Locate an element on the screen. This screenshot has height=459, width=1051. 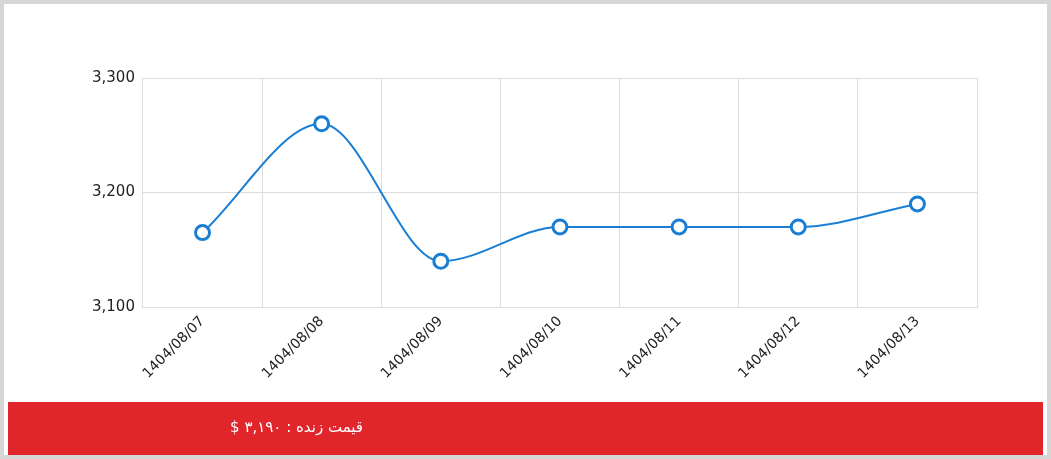
y-tick-label: 3,200 is located at coordinates (113, 191).